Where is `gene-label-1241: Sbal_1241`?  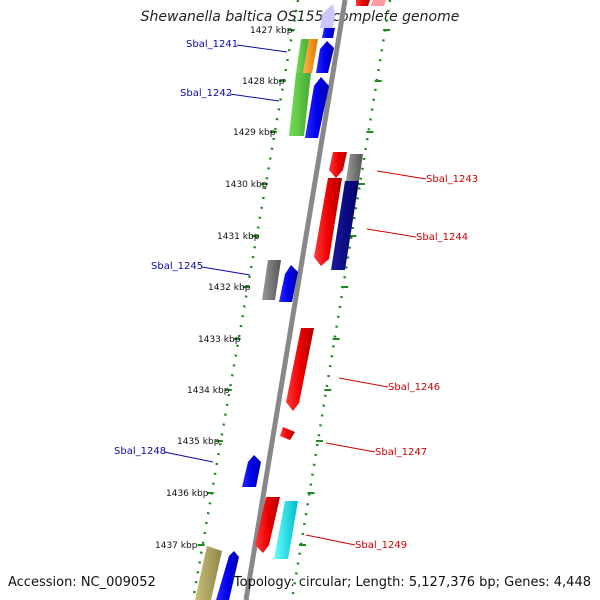 gene-label-1241: Sbal_1241 is located at coordinates (212, 44).